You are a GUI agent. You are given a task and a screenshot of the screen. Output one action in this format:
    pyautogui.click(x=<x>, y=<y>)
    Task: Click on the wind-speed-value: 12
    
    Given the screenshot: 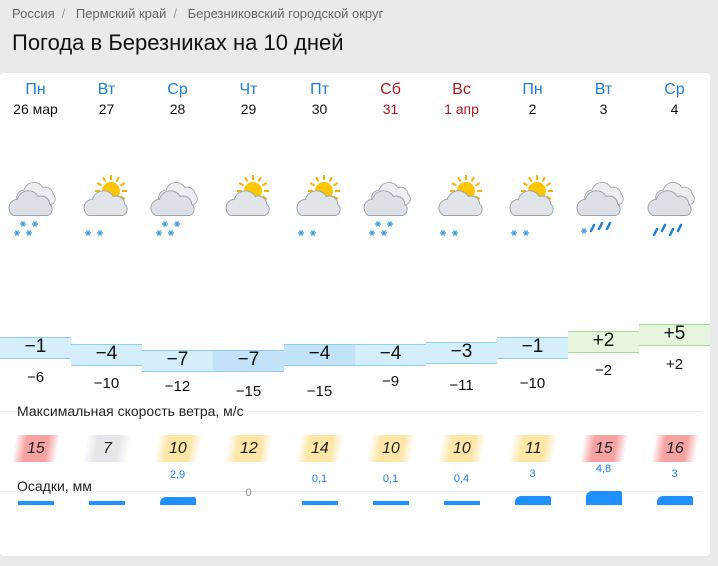 What is the action you would take?
    pyautogui.click(x=249, y=448)
    